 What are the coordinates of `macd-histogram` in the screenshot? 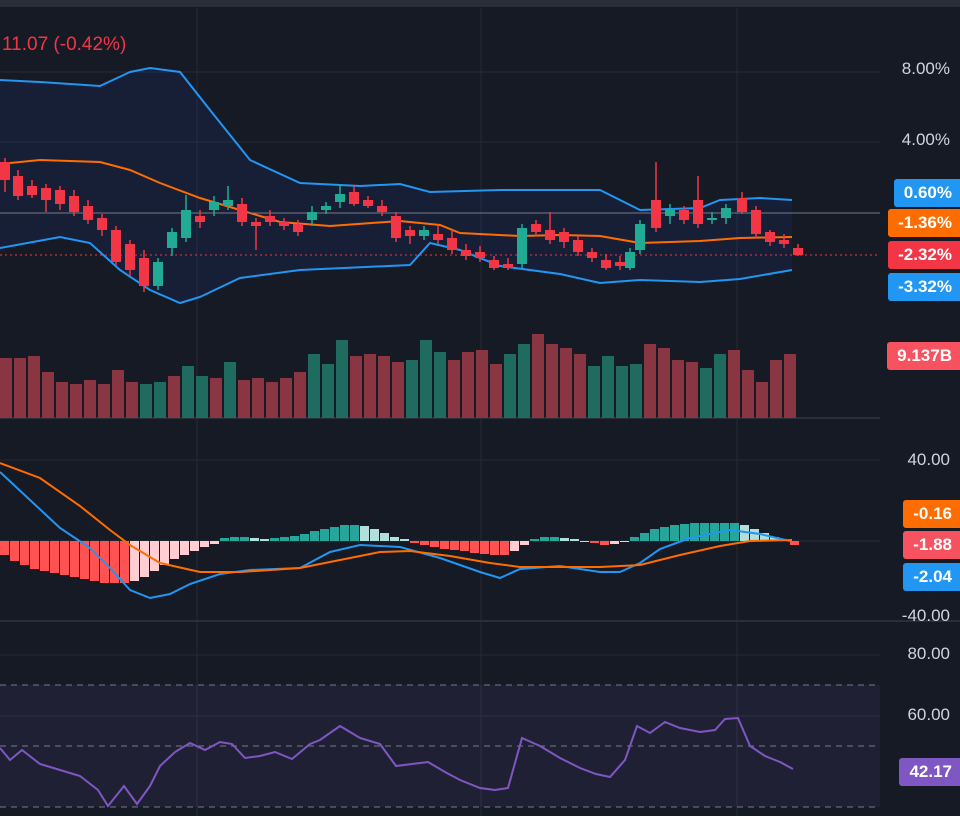 It's located at (399, 553).